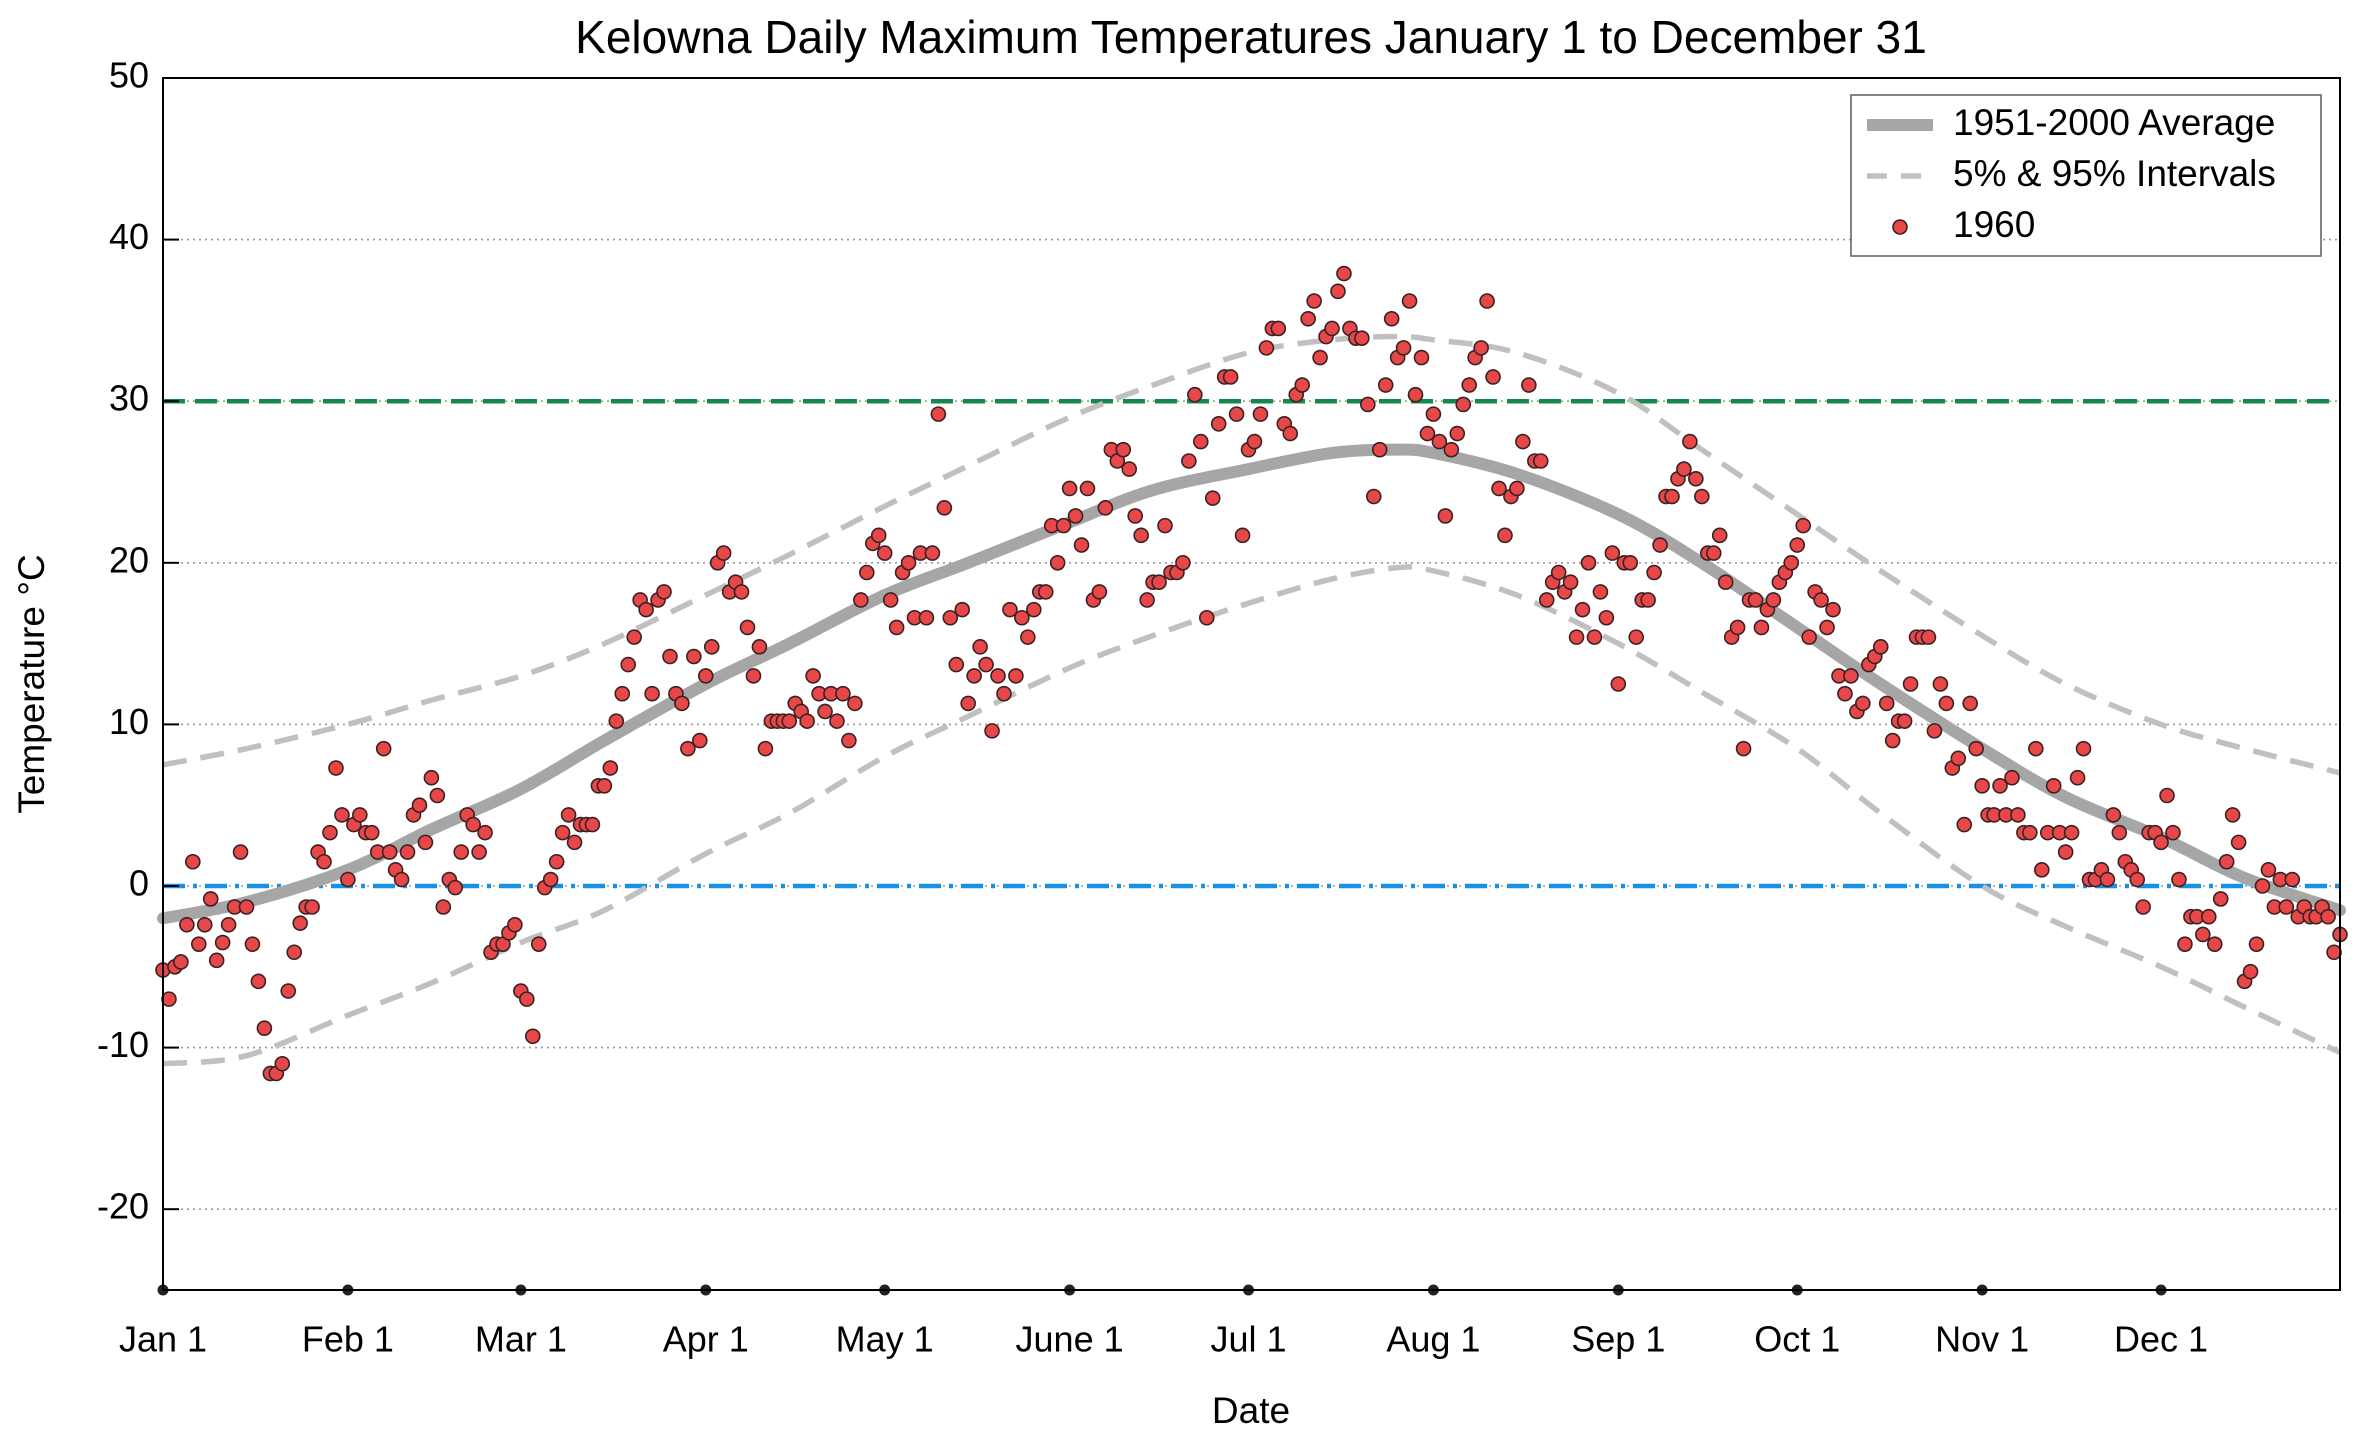  What do you see at coordinates (129, 721) in the screenshot?
I see `y-tick-label: 10` at bounding box center [129, 721].